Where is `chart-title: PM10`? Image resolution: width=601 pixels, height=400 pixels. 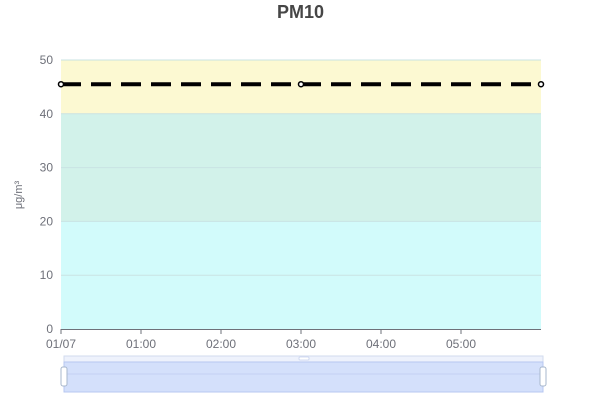 chart-title: PM10 is located at coordinates (300, 12).